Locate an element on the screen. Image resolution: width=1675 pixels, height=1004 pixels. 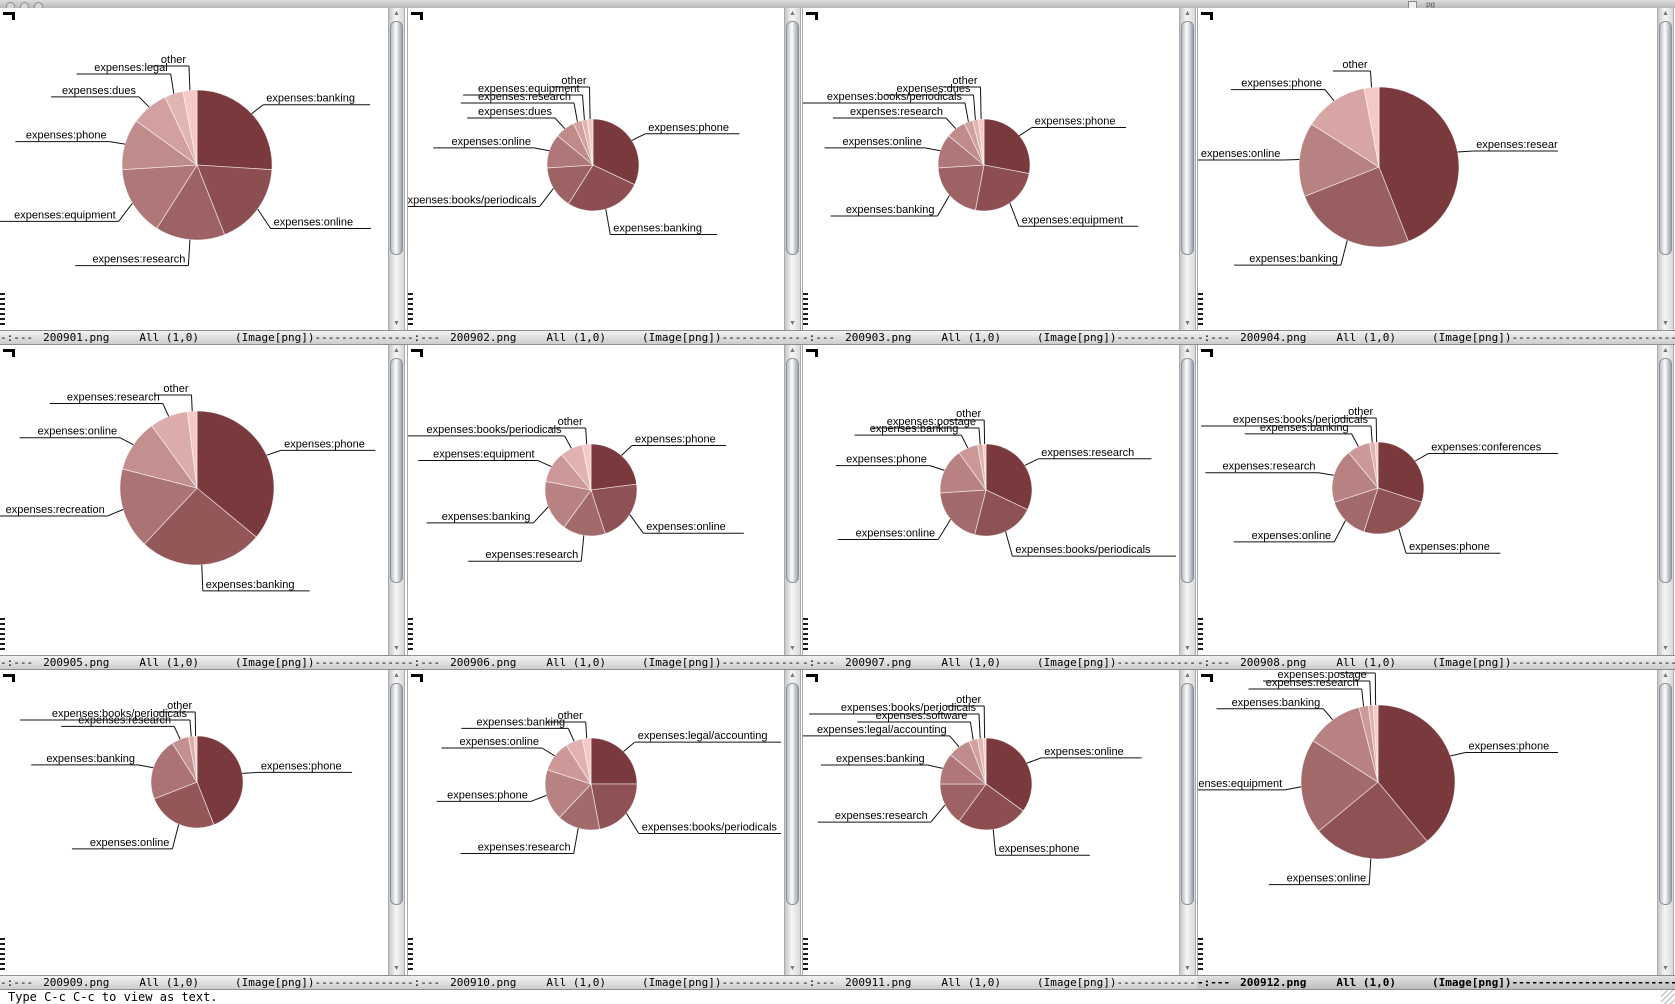
pie-slice-label: expenses:books/periodicals is located at coordinates (120, 714).